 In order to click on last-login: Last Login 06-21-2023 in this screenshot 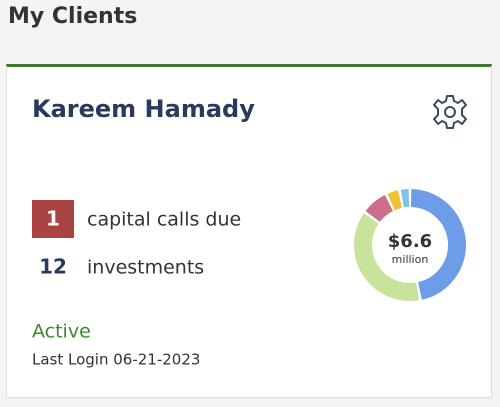, I will do `click(116, 360)`.